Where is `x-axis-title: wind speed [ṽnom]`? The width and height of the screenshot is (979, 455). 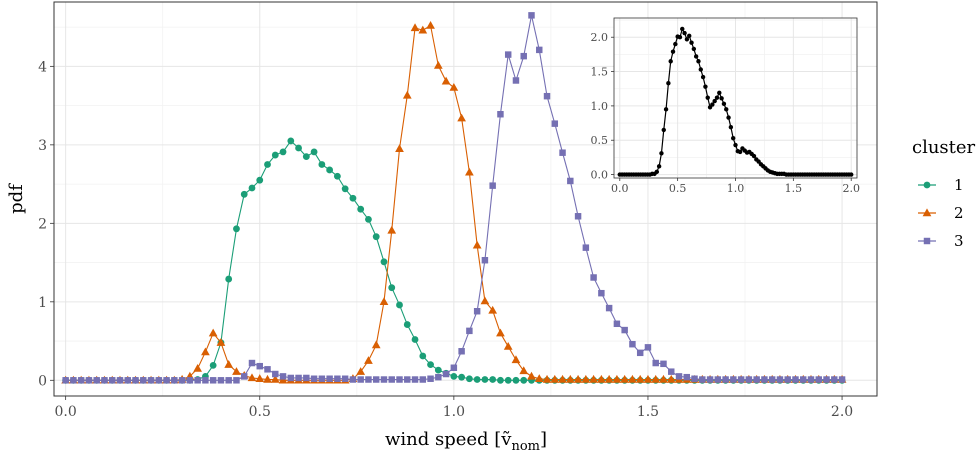
x-axis-title: wind speed [ṽnom] is located at coordinates (466, 441).